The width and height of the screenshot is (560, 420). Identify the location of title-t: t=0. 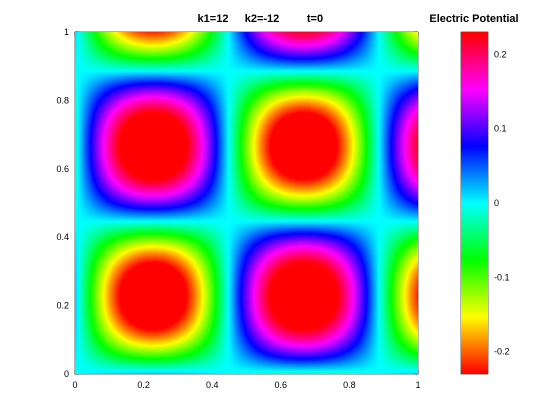
(315, 19).